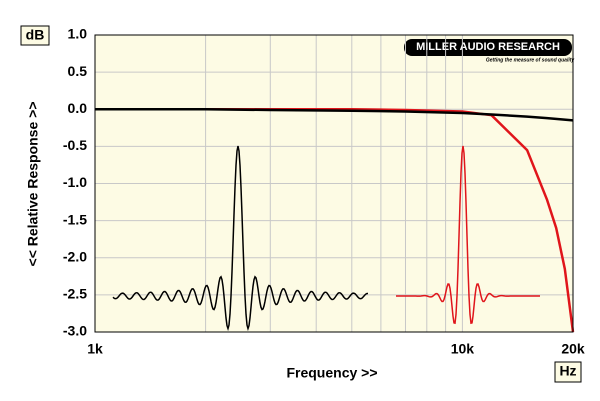 The image size is (600, 401). What do you see at coordinates (75, 294) in the screenshot?
I see `y-tick-label: -2.5` at bounding box center [75, 294].